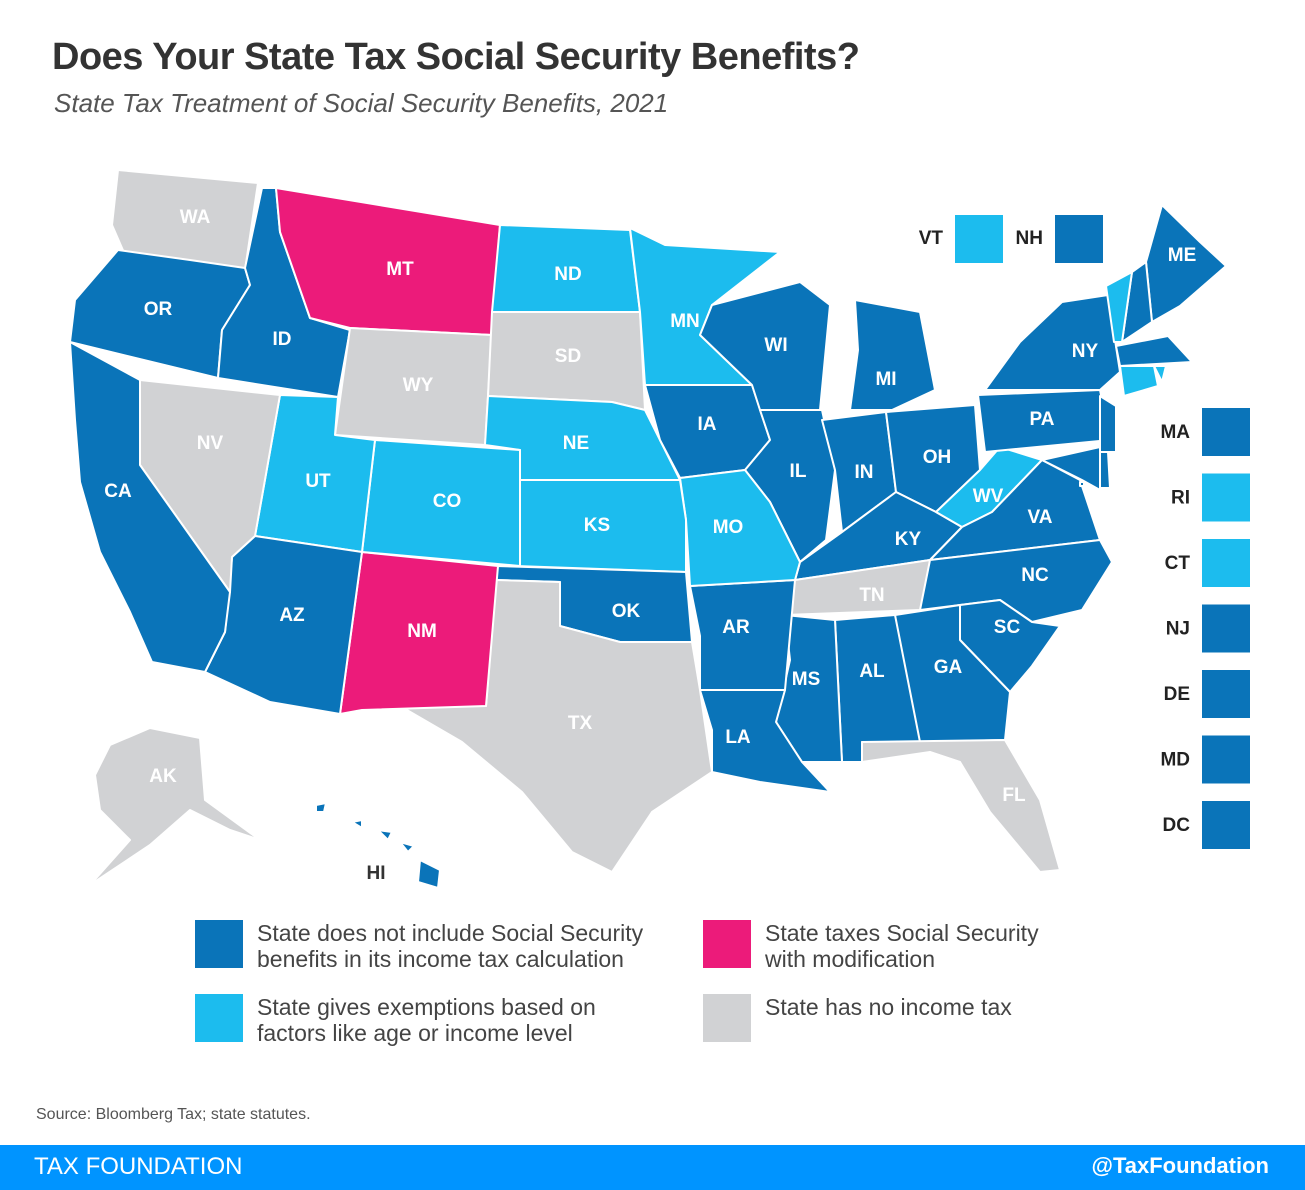  I want to click on box-label-ri: RI, so click(1180, 498).